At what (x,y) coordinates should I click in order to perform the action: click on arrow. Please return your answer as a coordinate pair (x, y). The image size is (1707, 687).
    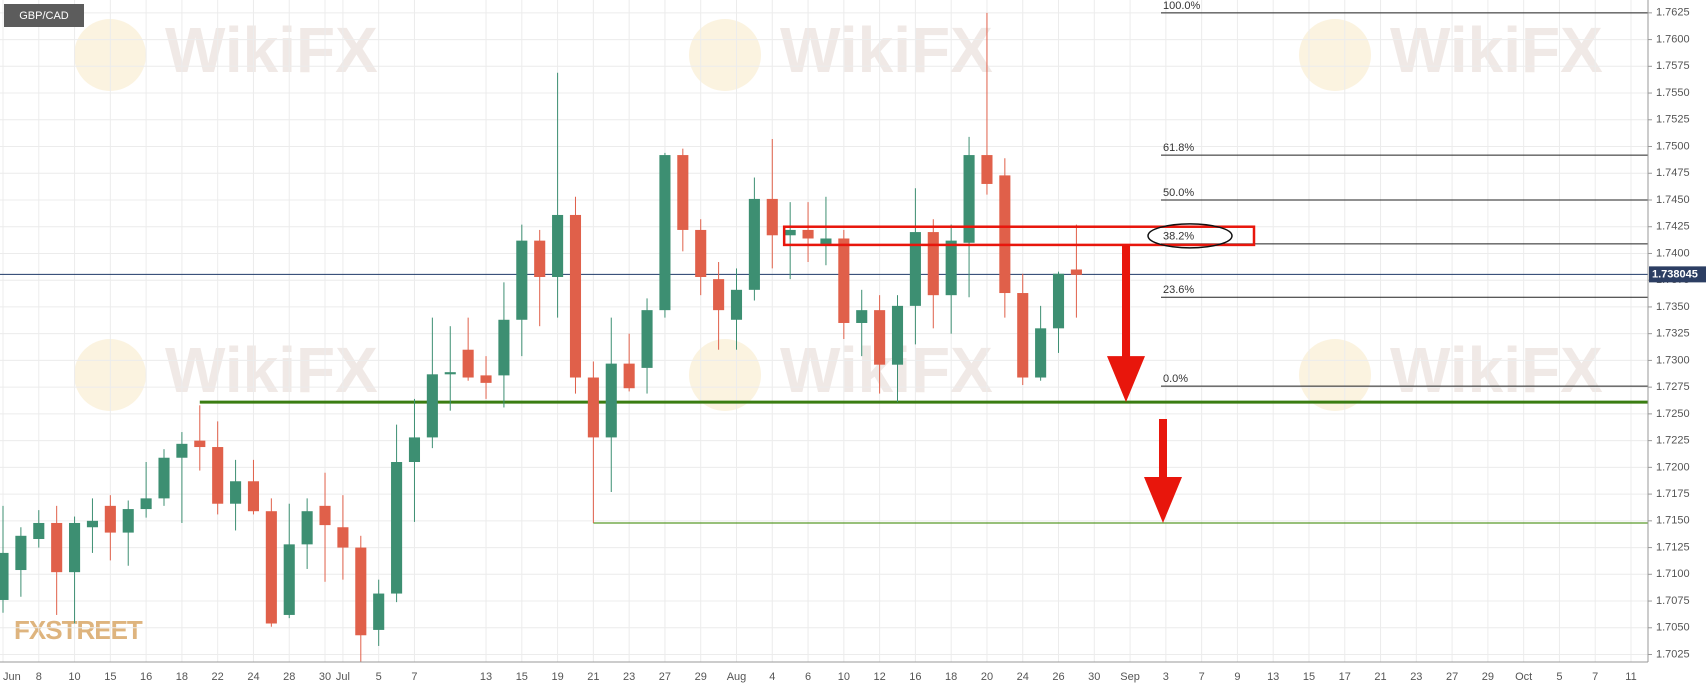
    Looking at the image, I should click on (1126, 323).